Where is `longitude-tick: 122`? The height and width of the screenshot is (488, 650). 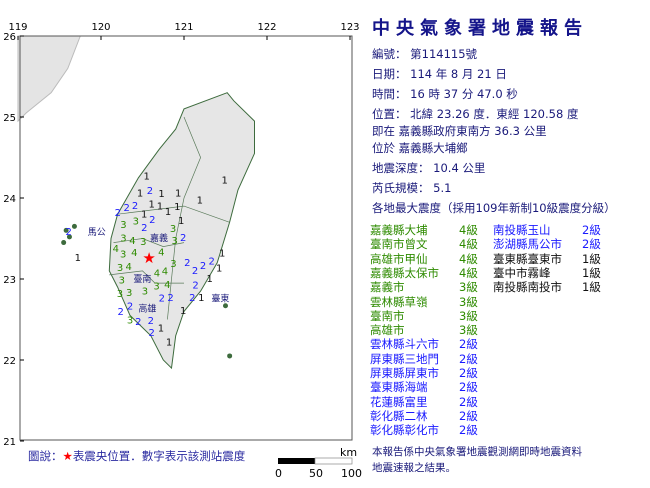
longitude-tick: 122 is located at coordinates (266, 27).